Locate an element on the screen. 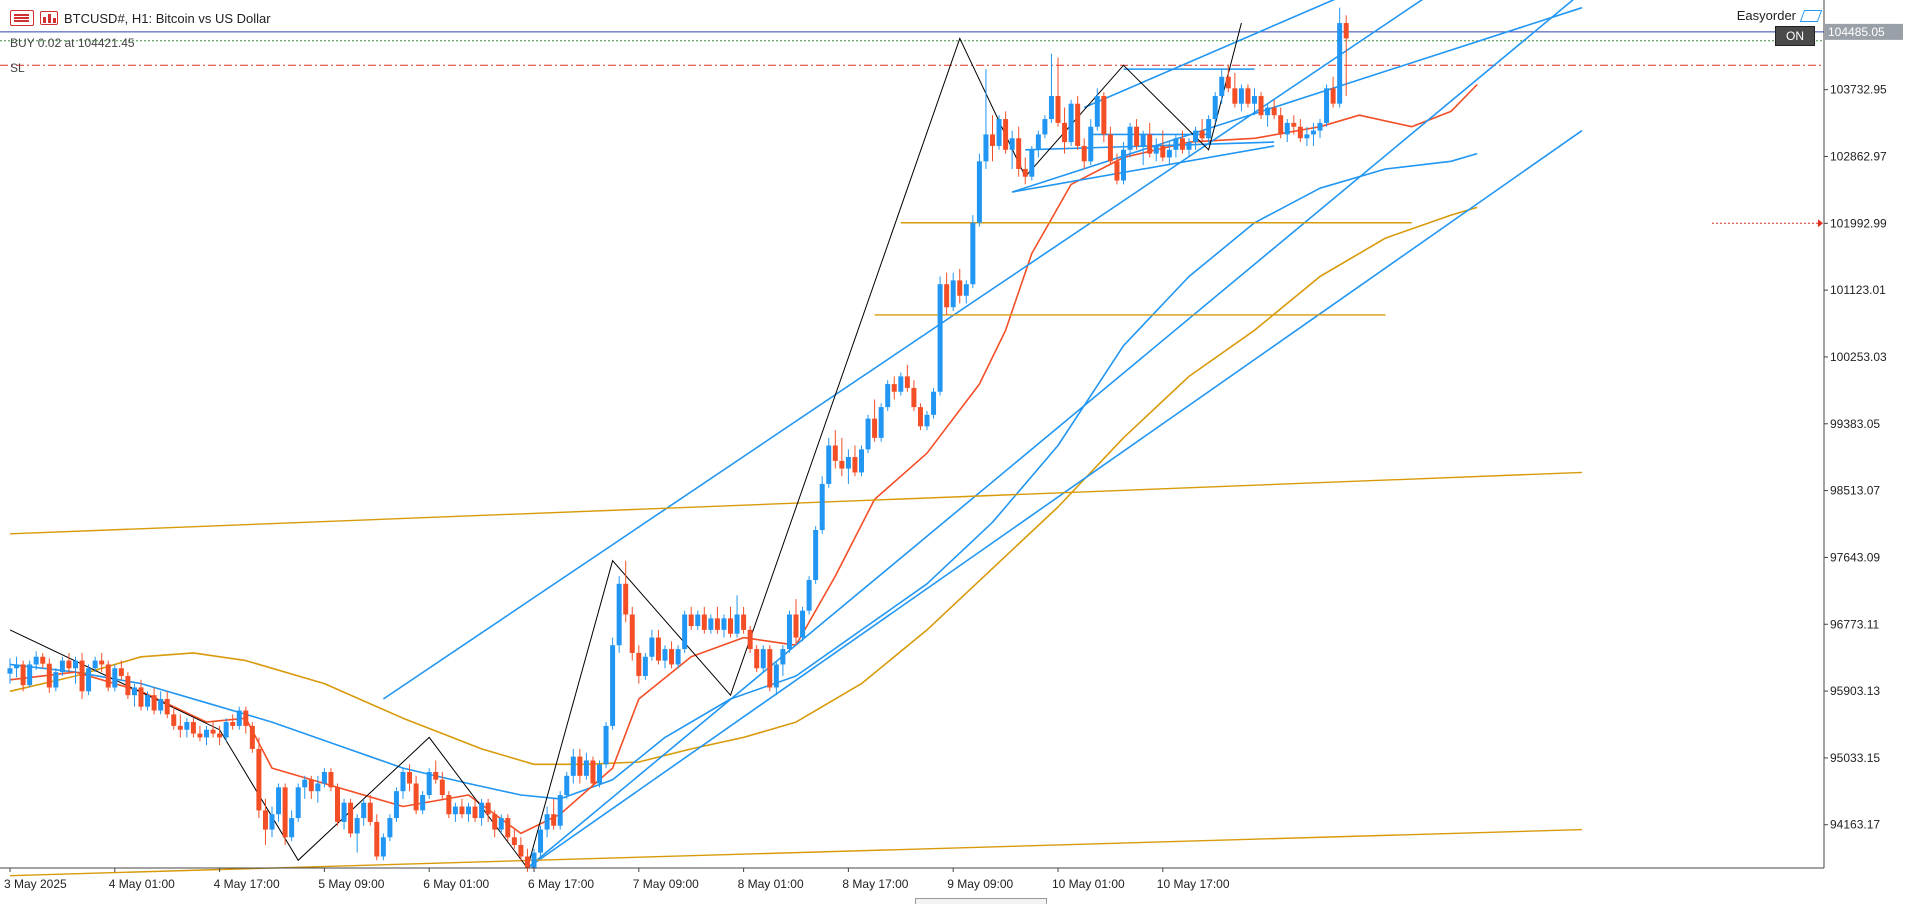  bottom-tab-strip is located at coordinates (960, 901).